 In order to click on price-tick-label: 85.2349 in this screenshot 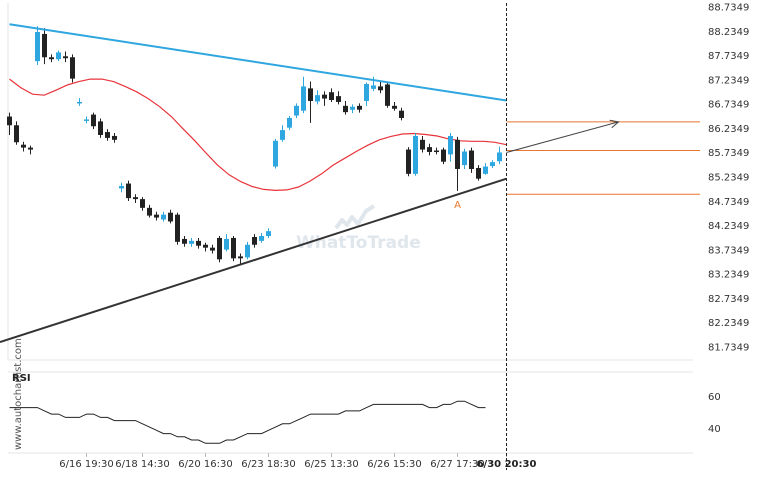, I will do `click(728, 178)`.